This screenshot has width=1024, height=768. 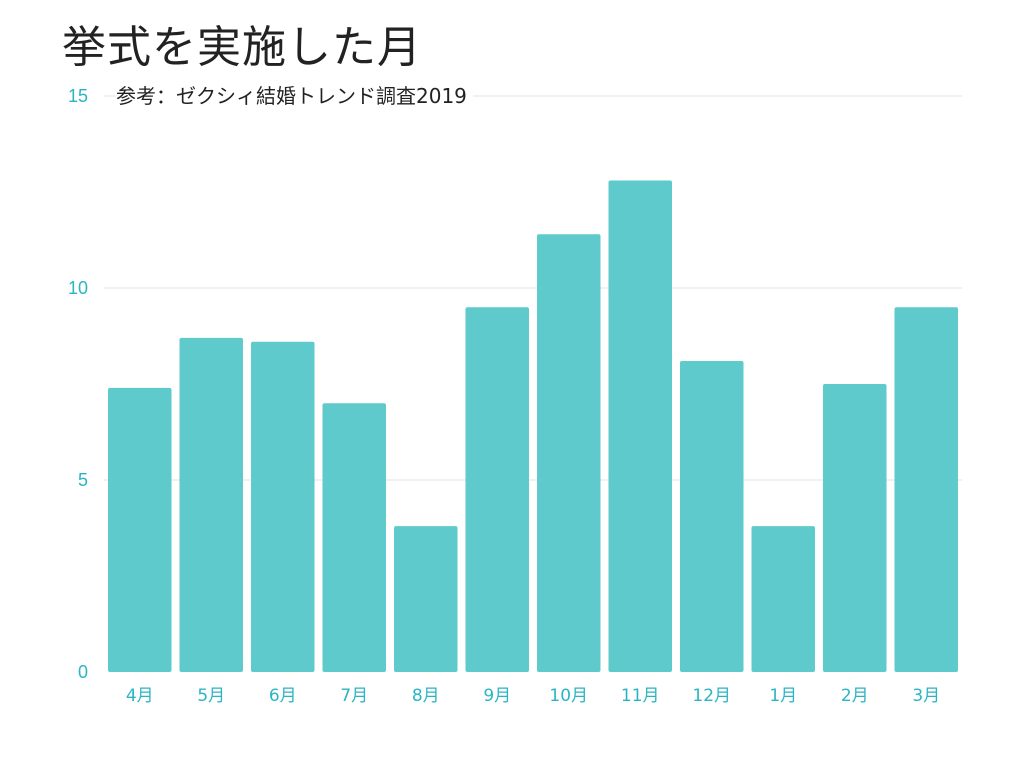 I want to click on chart-subtitle: 参考：ゼクシィ結婚トレンド調査2019, so click(x=294, y=96).